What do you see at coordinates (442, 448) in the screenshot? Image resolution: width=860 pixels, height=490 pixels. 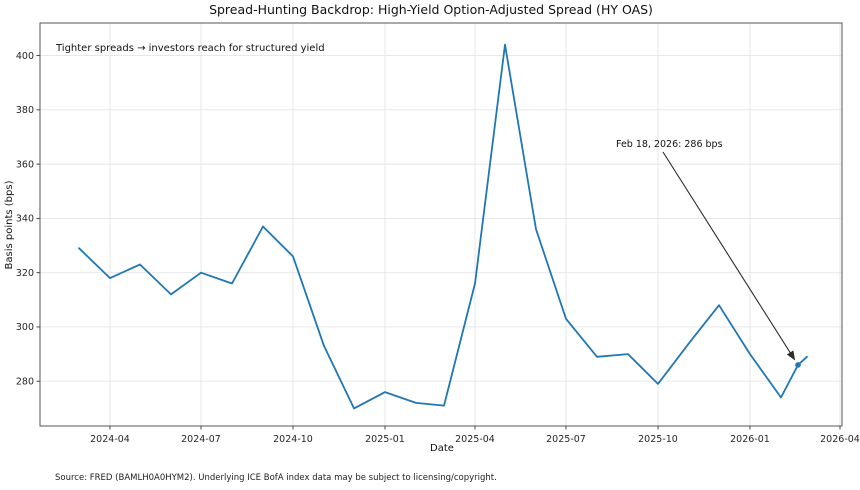 I see `x-axis-label: Date` at bounding box center [442, 448].